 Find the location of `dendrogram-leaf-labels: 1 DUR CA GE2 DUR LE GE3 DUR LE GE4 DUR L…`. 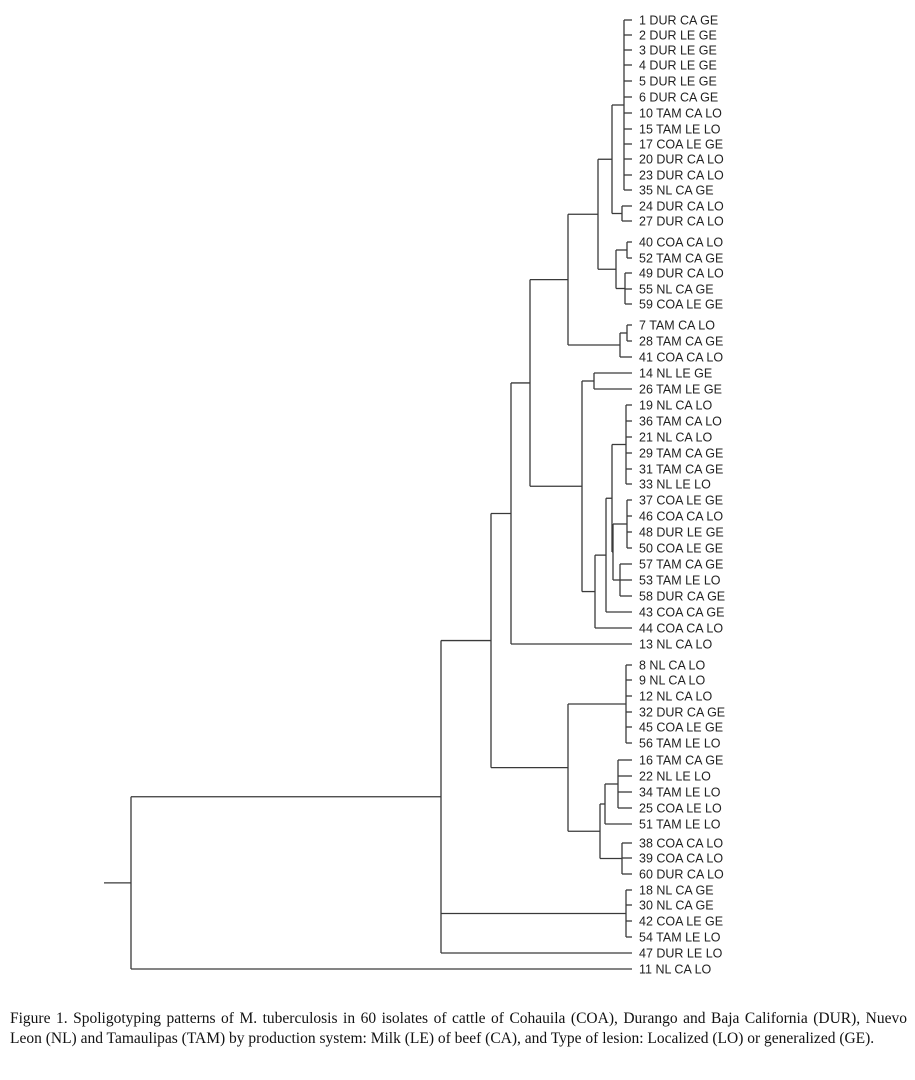

dendrogram-leaf-labels: 1 DUR CA GE2 DUR LE GE3 DUR LE GE4 DUR L… is located at coordinates (682, 495).